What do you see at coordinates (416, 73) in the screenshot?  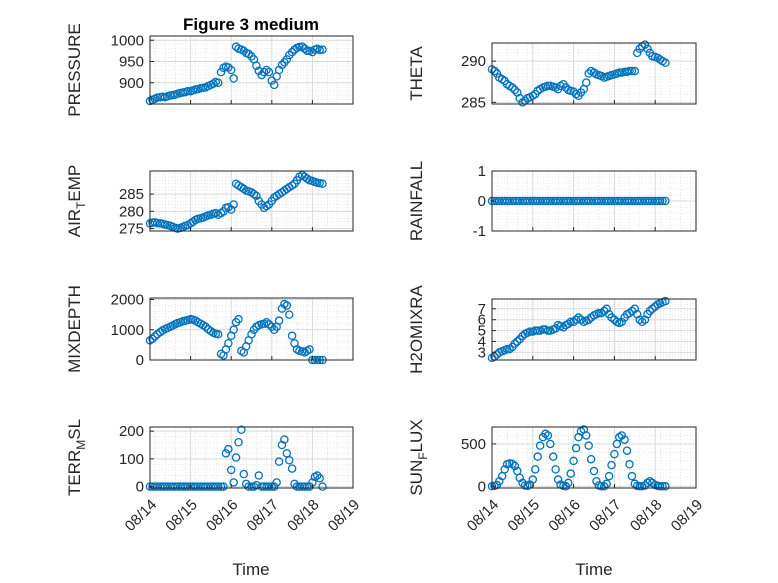 I see `y-axis-label: THETA` at bounding box center [416, 73].